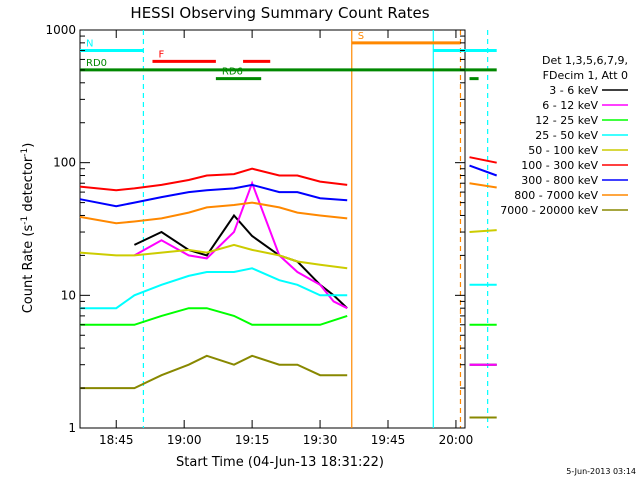  Describe the element at coordinates (456, 440) in the screenshot. I see `x-tick-label-5: 20:00` at that location.